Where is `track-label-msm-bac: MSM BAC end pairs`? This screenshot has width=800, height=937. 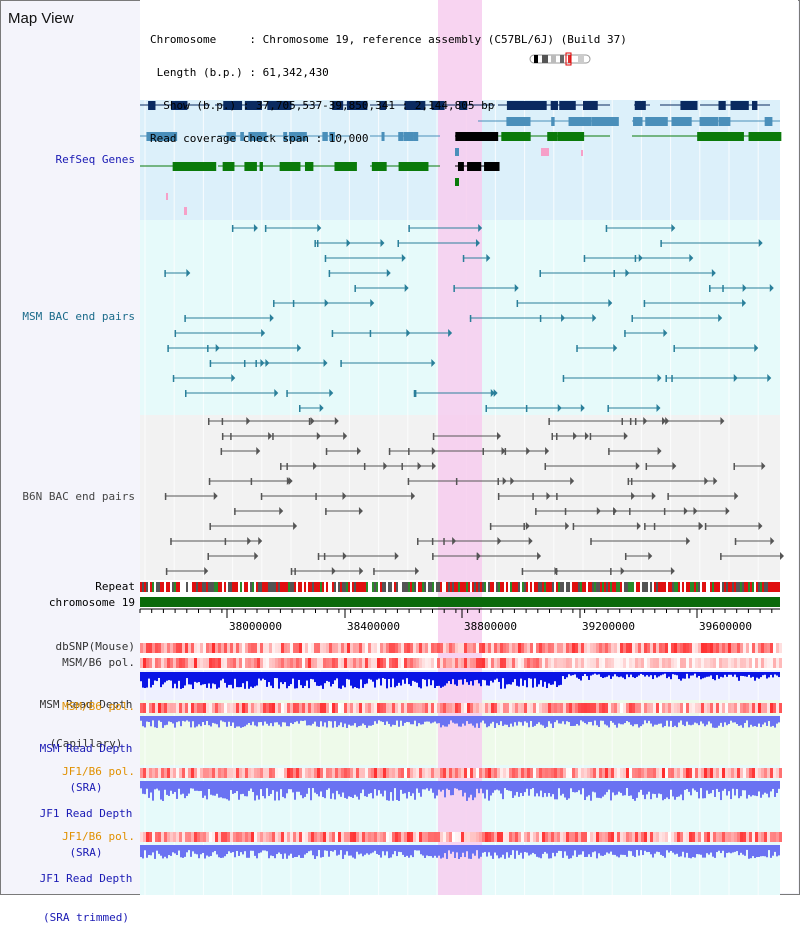
track-label-msm-bac: MSM BAC end pairs is located at coordinates (78, 316).